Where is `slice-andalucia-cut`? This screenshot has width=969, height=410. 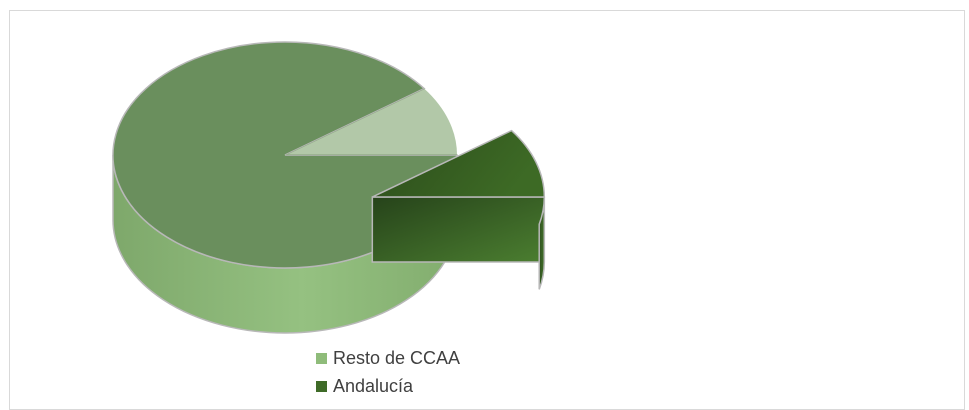
slice-andalucia-cut is located at coordinates (458, 229).